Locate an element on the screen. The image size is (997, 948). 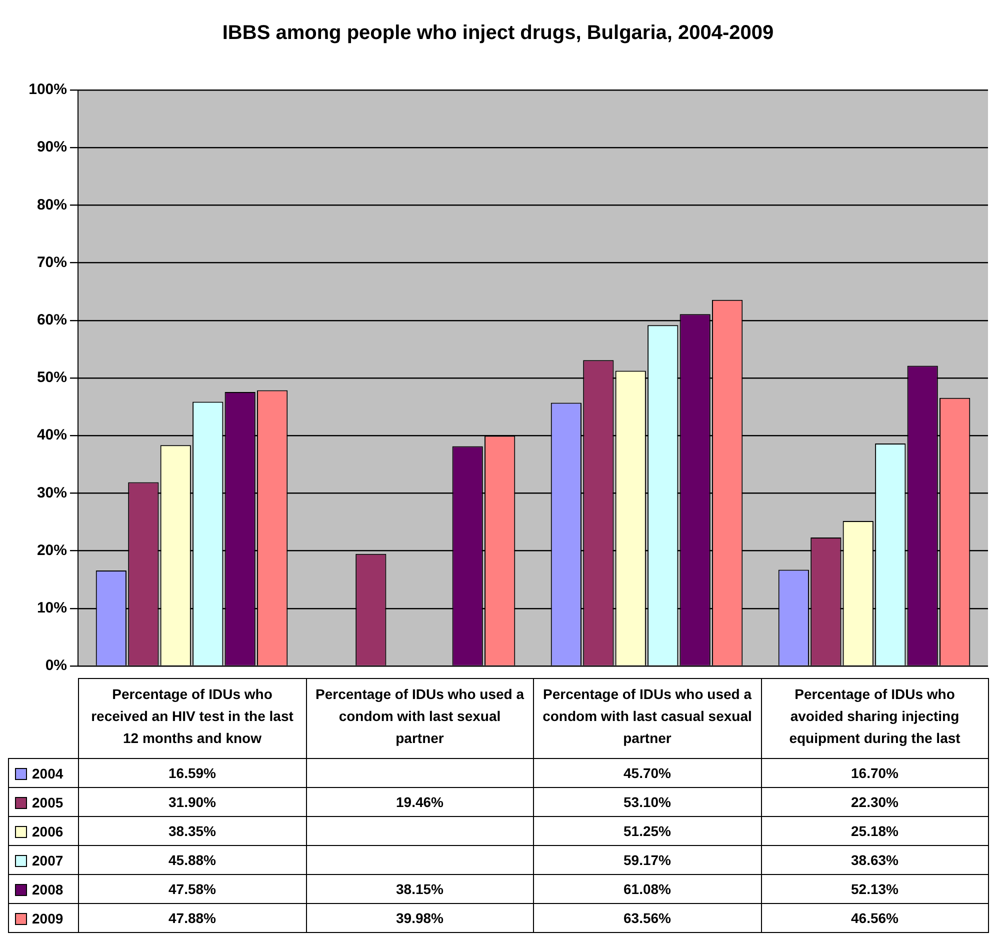
data-label: 16.70% is located at coordinates (874, 773).